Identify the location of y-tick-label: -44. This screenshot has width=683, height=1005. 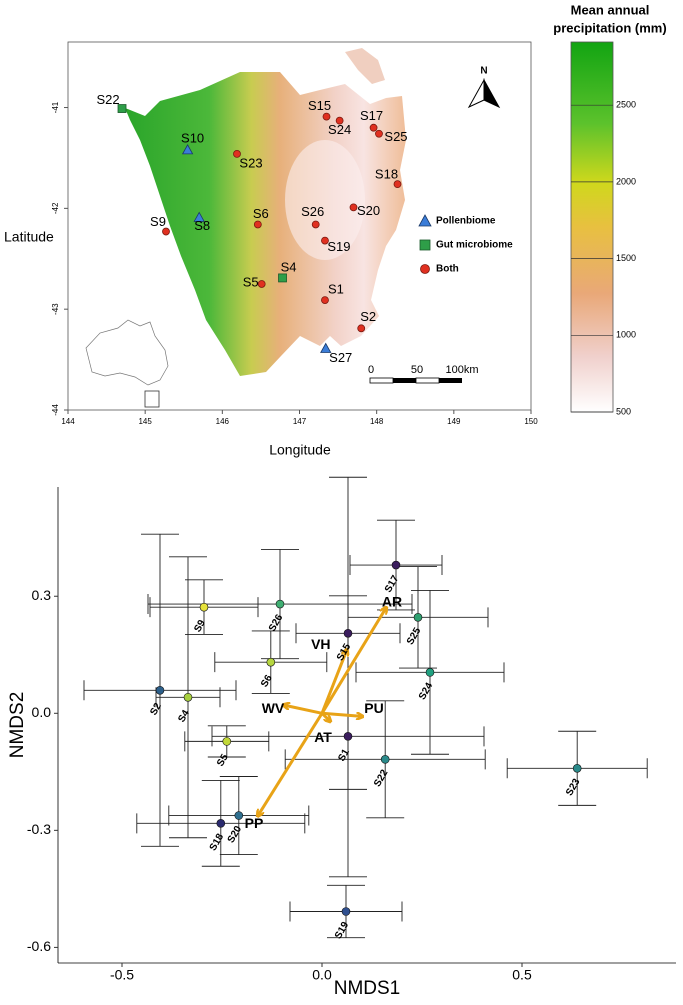
(55, 410).